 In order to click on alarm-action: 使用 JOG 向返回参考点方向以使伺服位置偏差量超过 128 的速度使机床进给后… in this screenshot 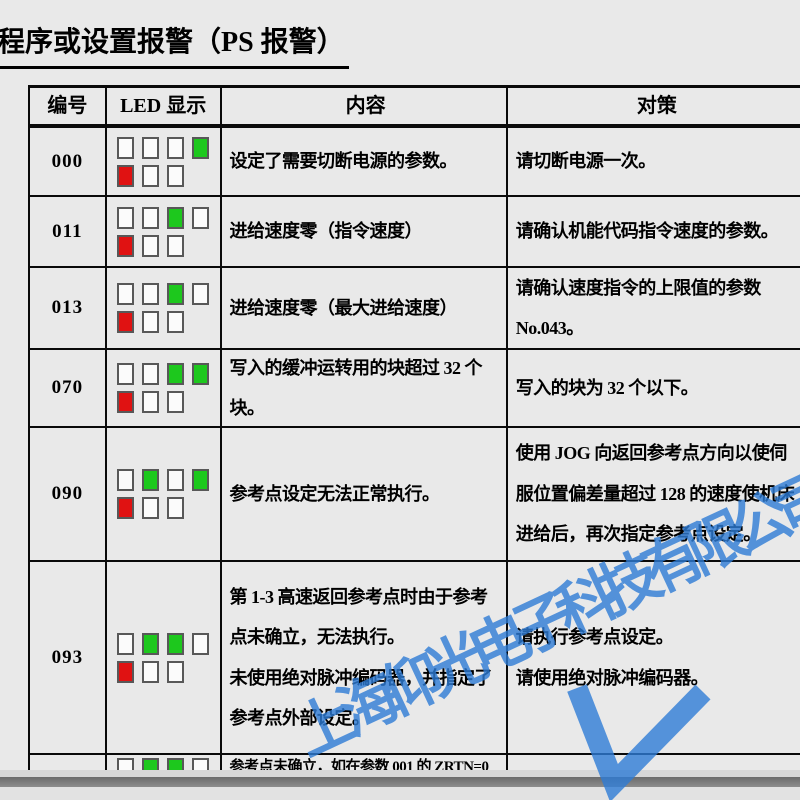, I will do `click(655, 494)`.